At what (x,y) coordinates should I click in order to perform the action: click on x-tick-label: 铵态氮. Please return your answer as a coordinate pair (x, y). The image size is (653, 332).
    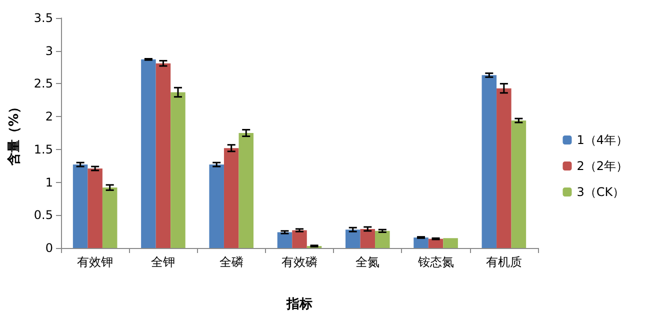
    Looking at the image, I should click on (435, 262).